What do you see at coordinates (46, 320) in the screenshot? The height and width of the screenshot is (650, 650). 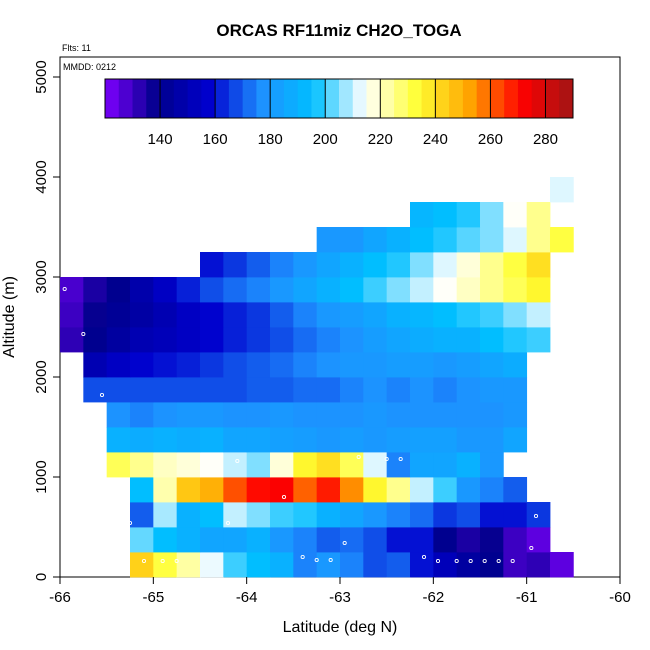 I see `y-axis: 0 1000 2000 3000 4000 5000` at bounding box center [46, 320].